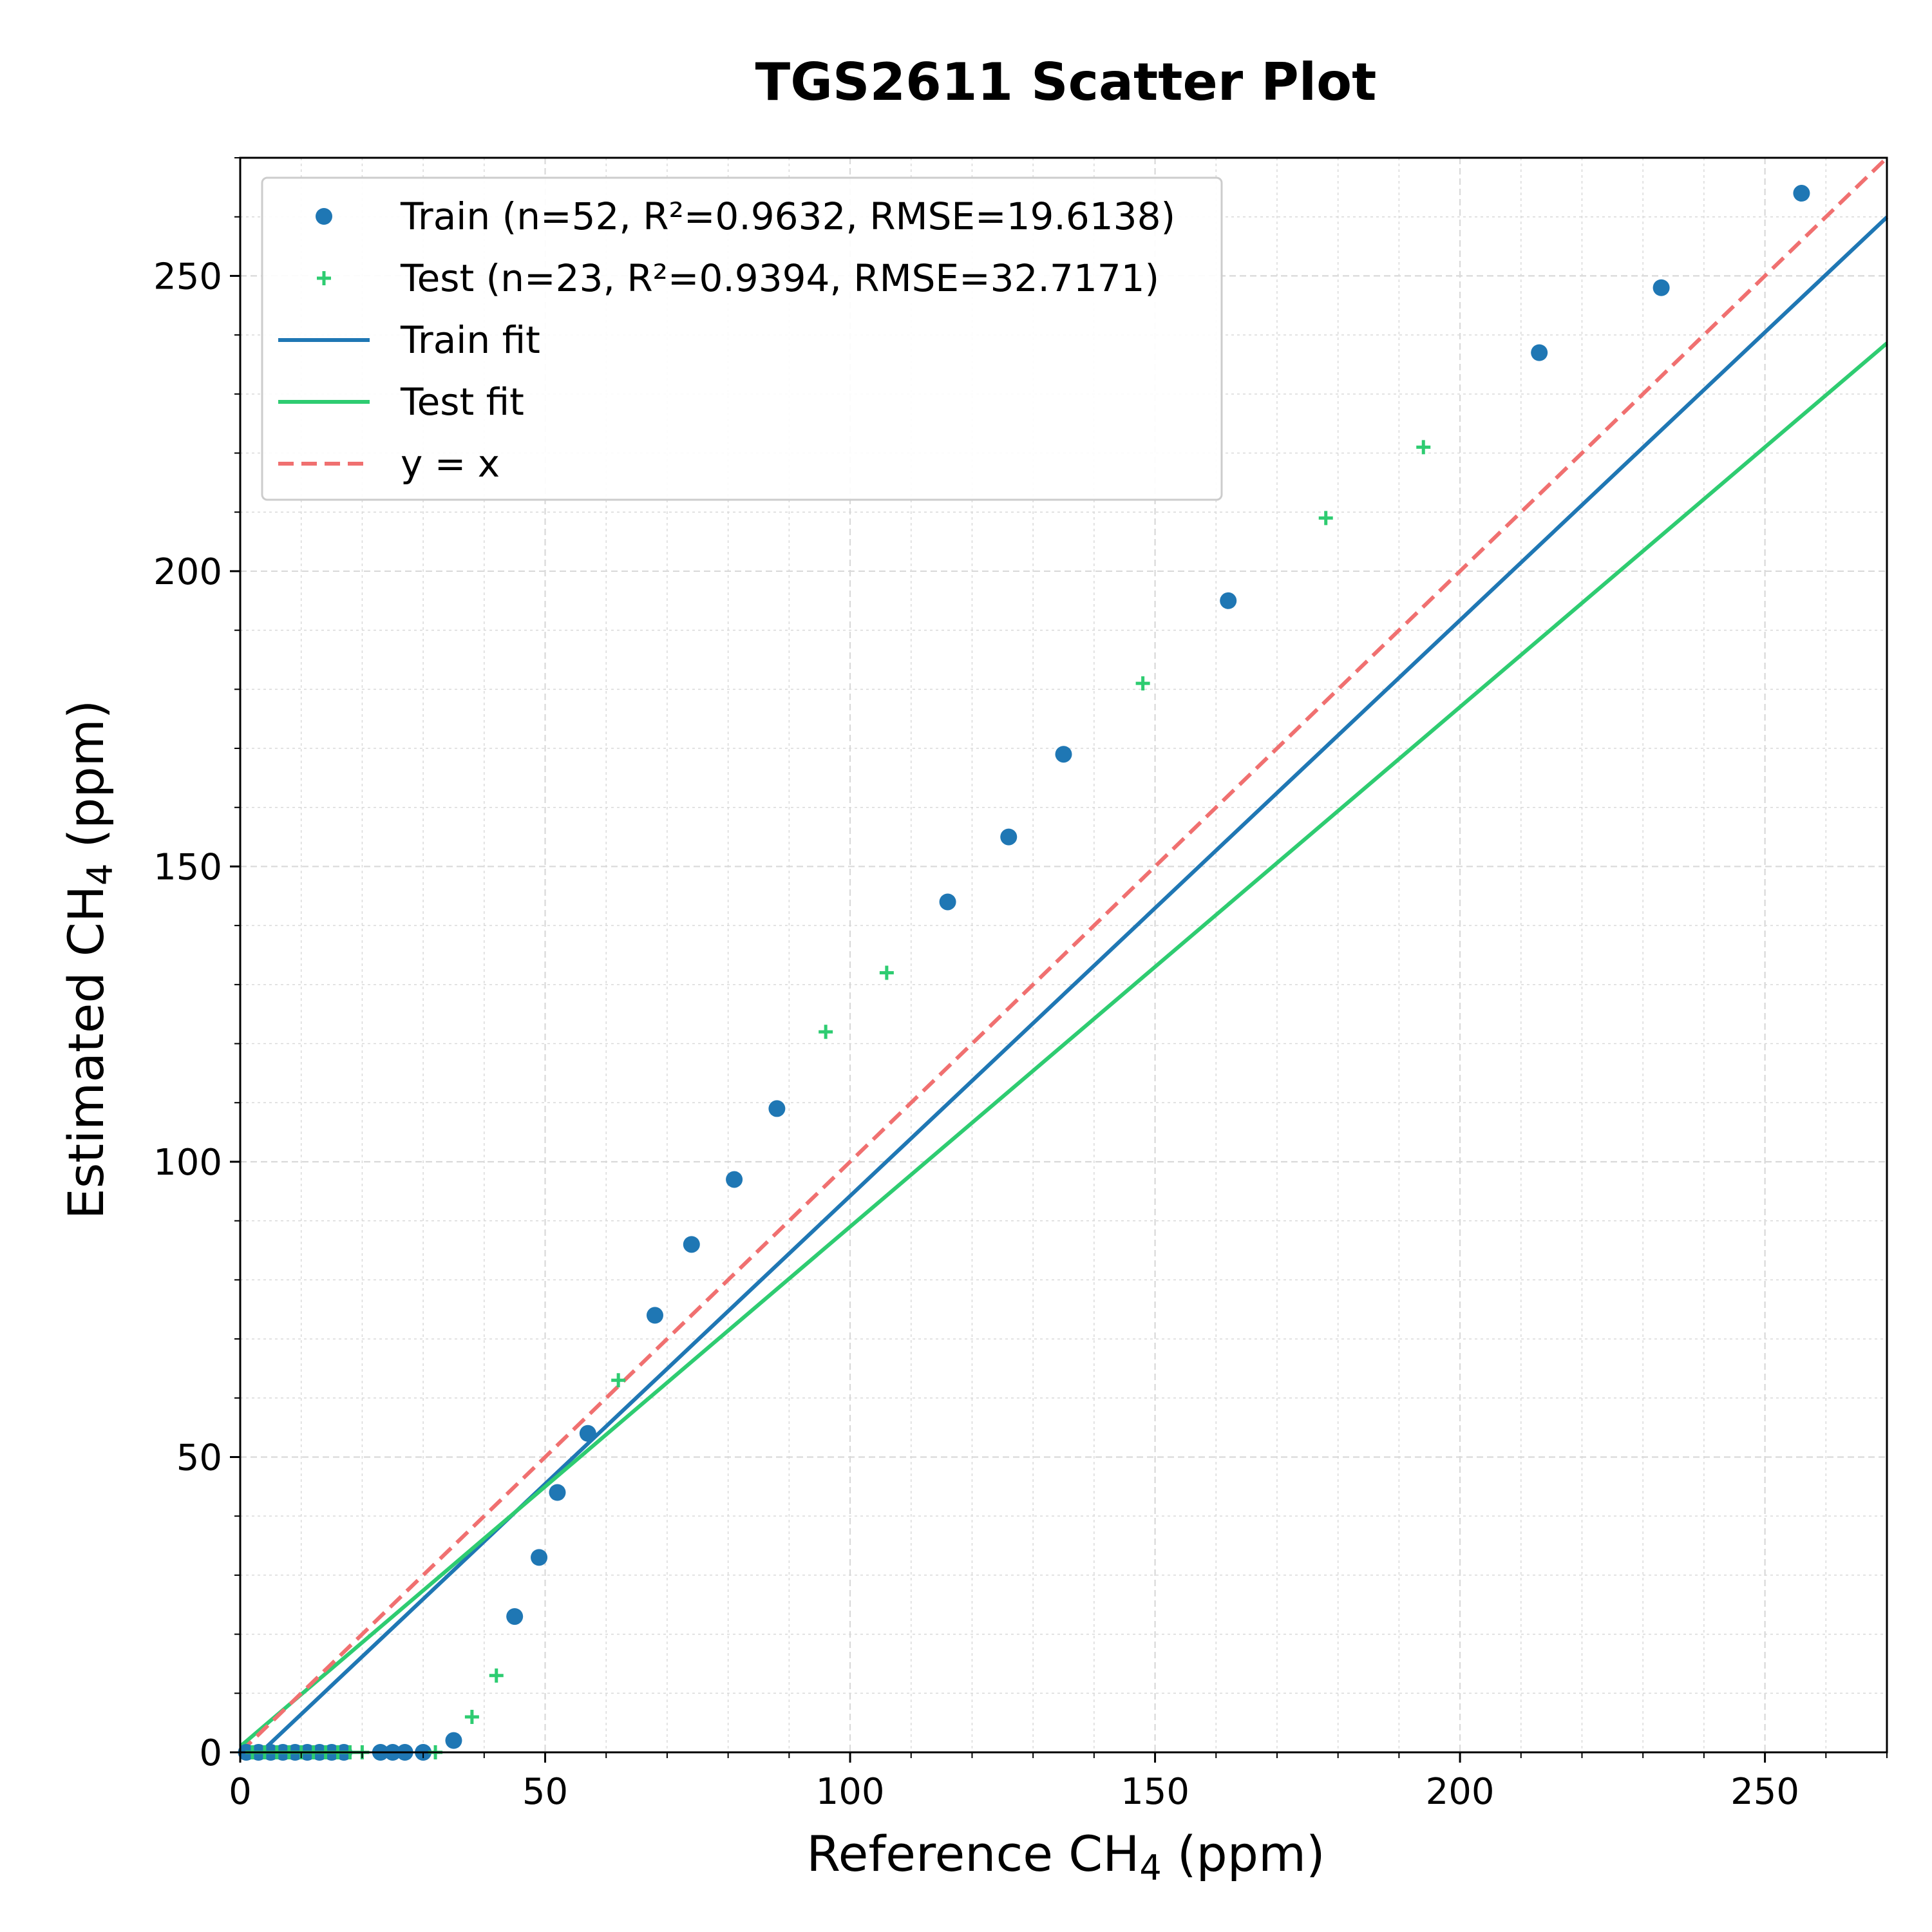 The height and width of the screenshot is (1932, 1932). What do you see at coordinates (187, 277) in the screenshot?
I see `y-tick-label: 250` at bounding box center [187, 277].